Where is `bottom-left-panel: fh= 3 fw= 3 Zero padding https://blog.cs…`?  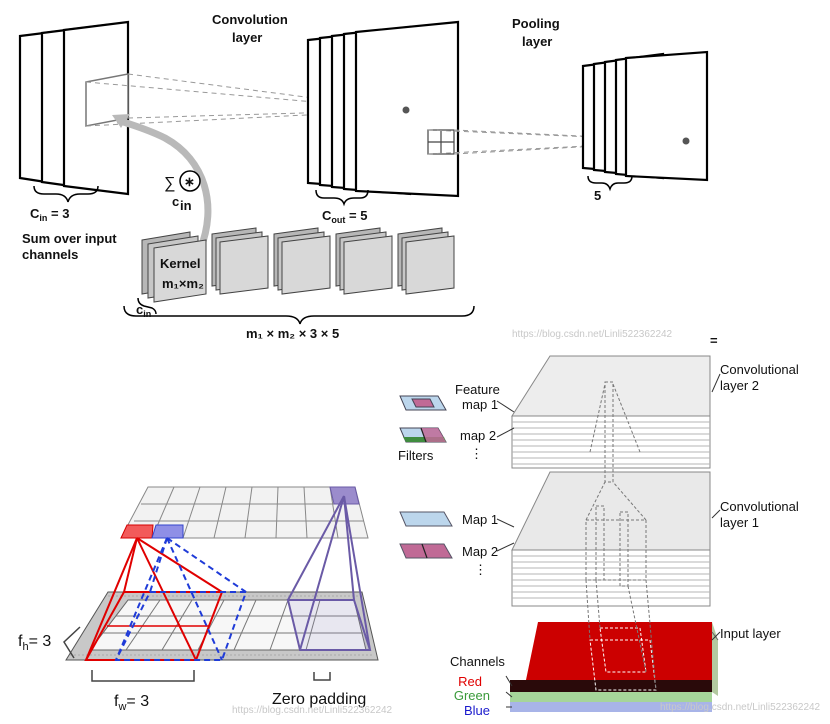 bottom-left-panel: fh= 3 fw= 3 Zero padding https://blog.cs… is located at coordinates (205, 601).